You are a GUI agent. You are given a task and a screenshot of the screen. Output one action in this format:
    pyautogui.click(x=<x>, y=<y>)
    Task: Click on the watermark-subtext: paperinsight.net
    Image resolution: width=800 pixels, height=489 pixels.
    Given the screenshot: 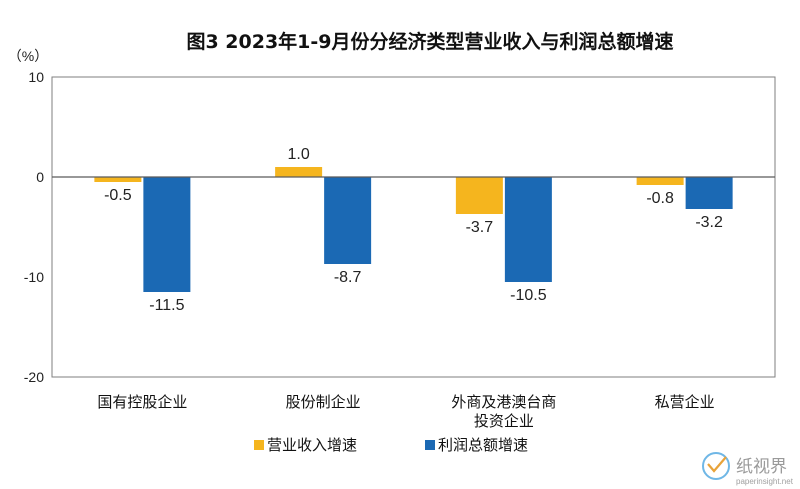 What is the action you would take?
    pyautogui.click(x=765, y=481)
    